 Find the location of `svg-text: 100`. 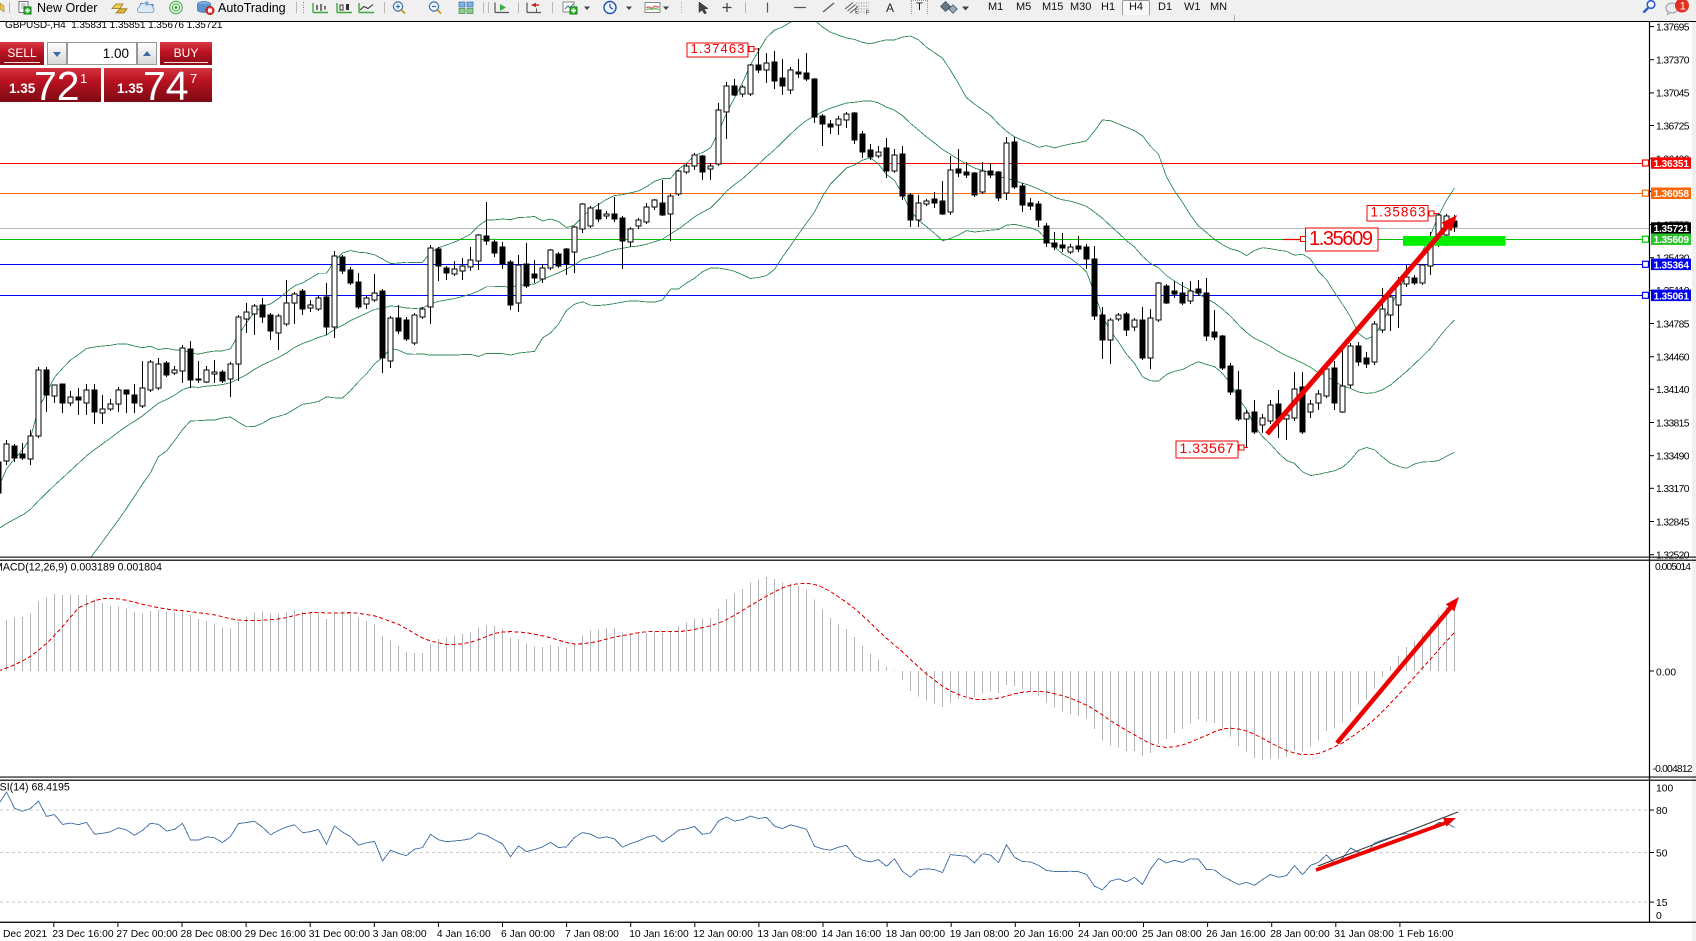

svg-text: 100 is located at coordinates (1664, 789).